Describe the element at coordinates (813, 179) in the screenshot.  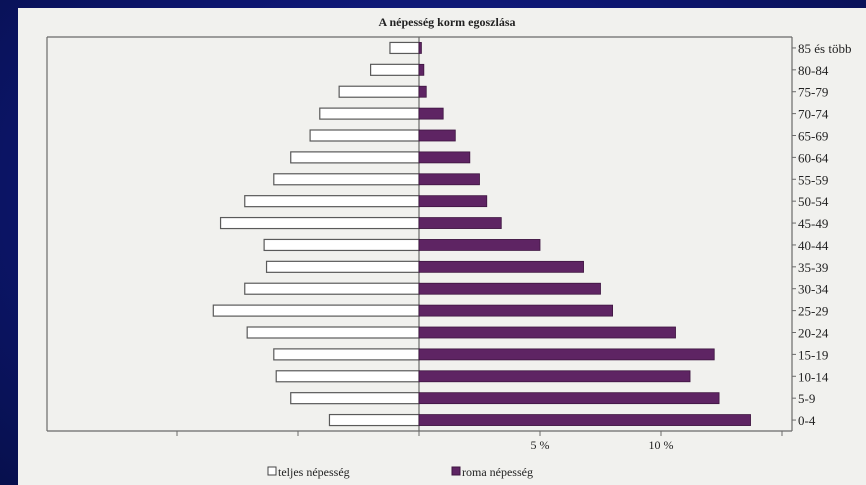
I see `category-label: 55-59` at that location.